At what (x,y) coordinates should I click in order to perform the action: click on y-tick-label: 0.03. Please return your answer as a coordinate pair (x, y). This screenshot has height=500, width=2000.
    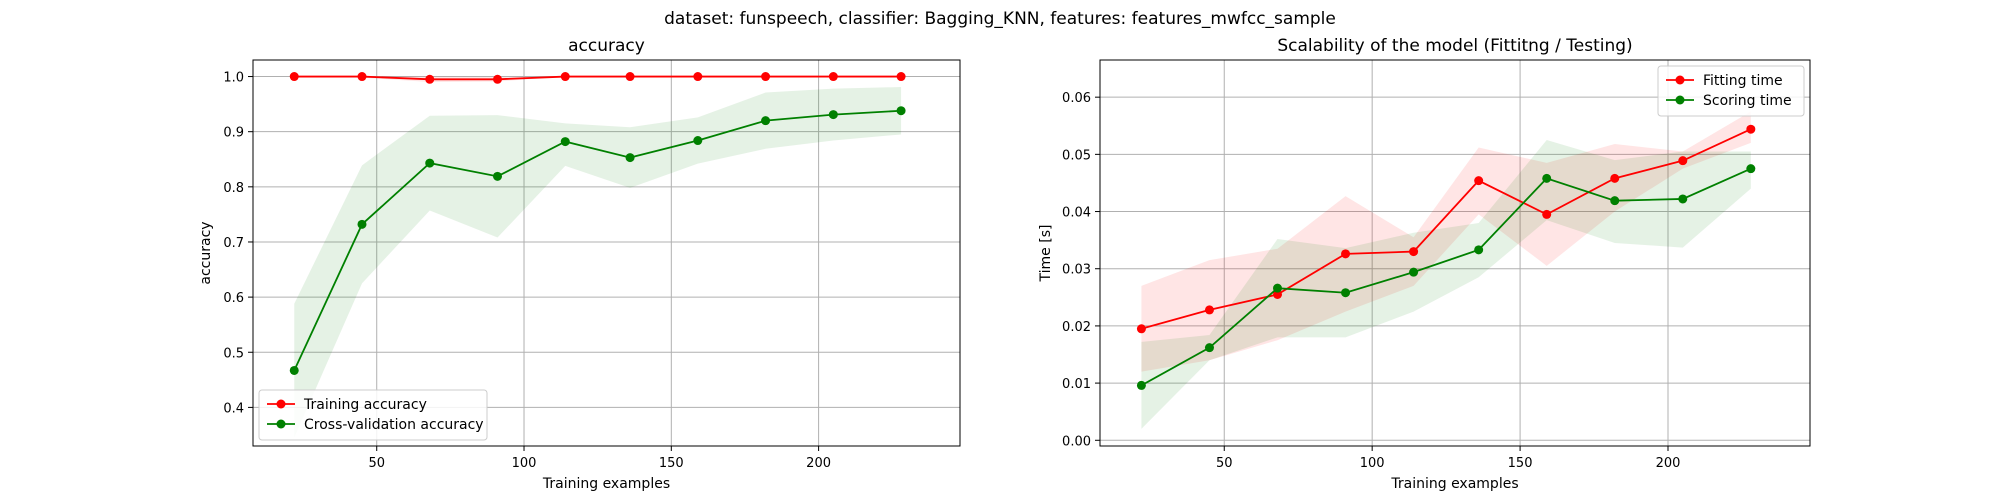
    Looking at the image, I should click on (1076, 270).